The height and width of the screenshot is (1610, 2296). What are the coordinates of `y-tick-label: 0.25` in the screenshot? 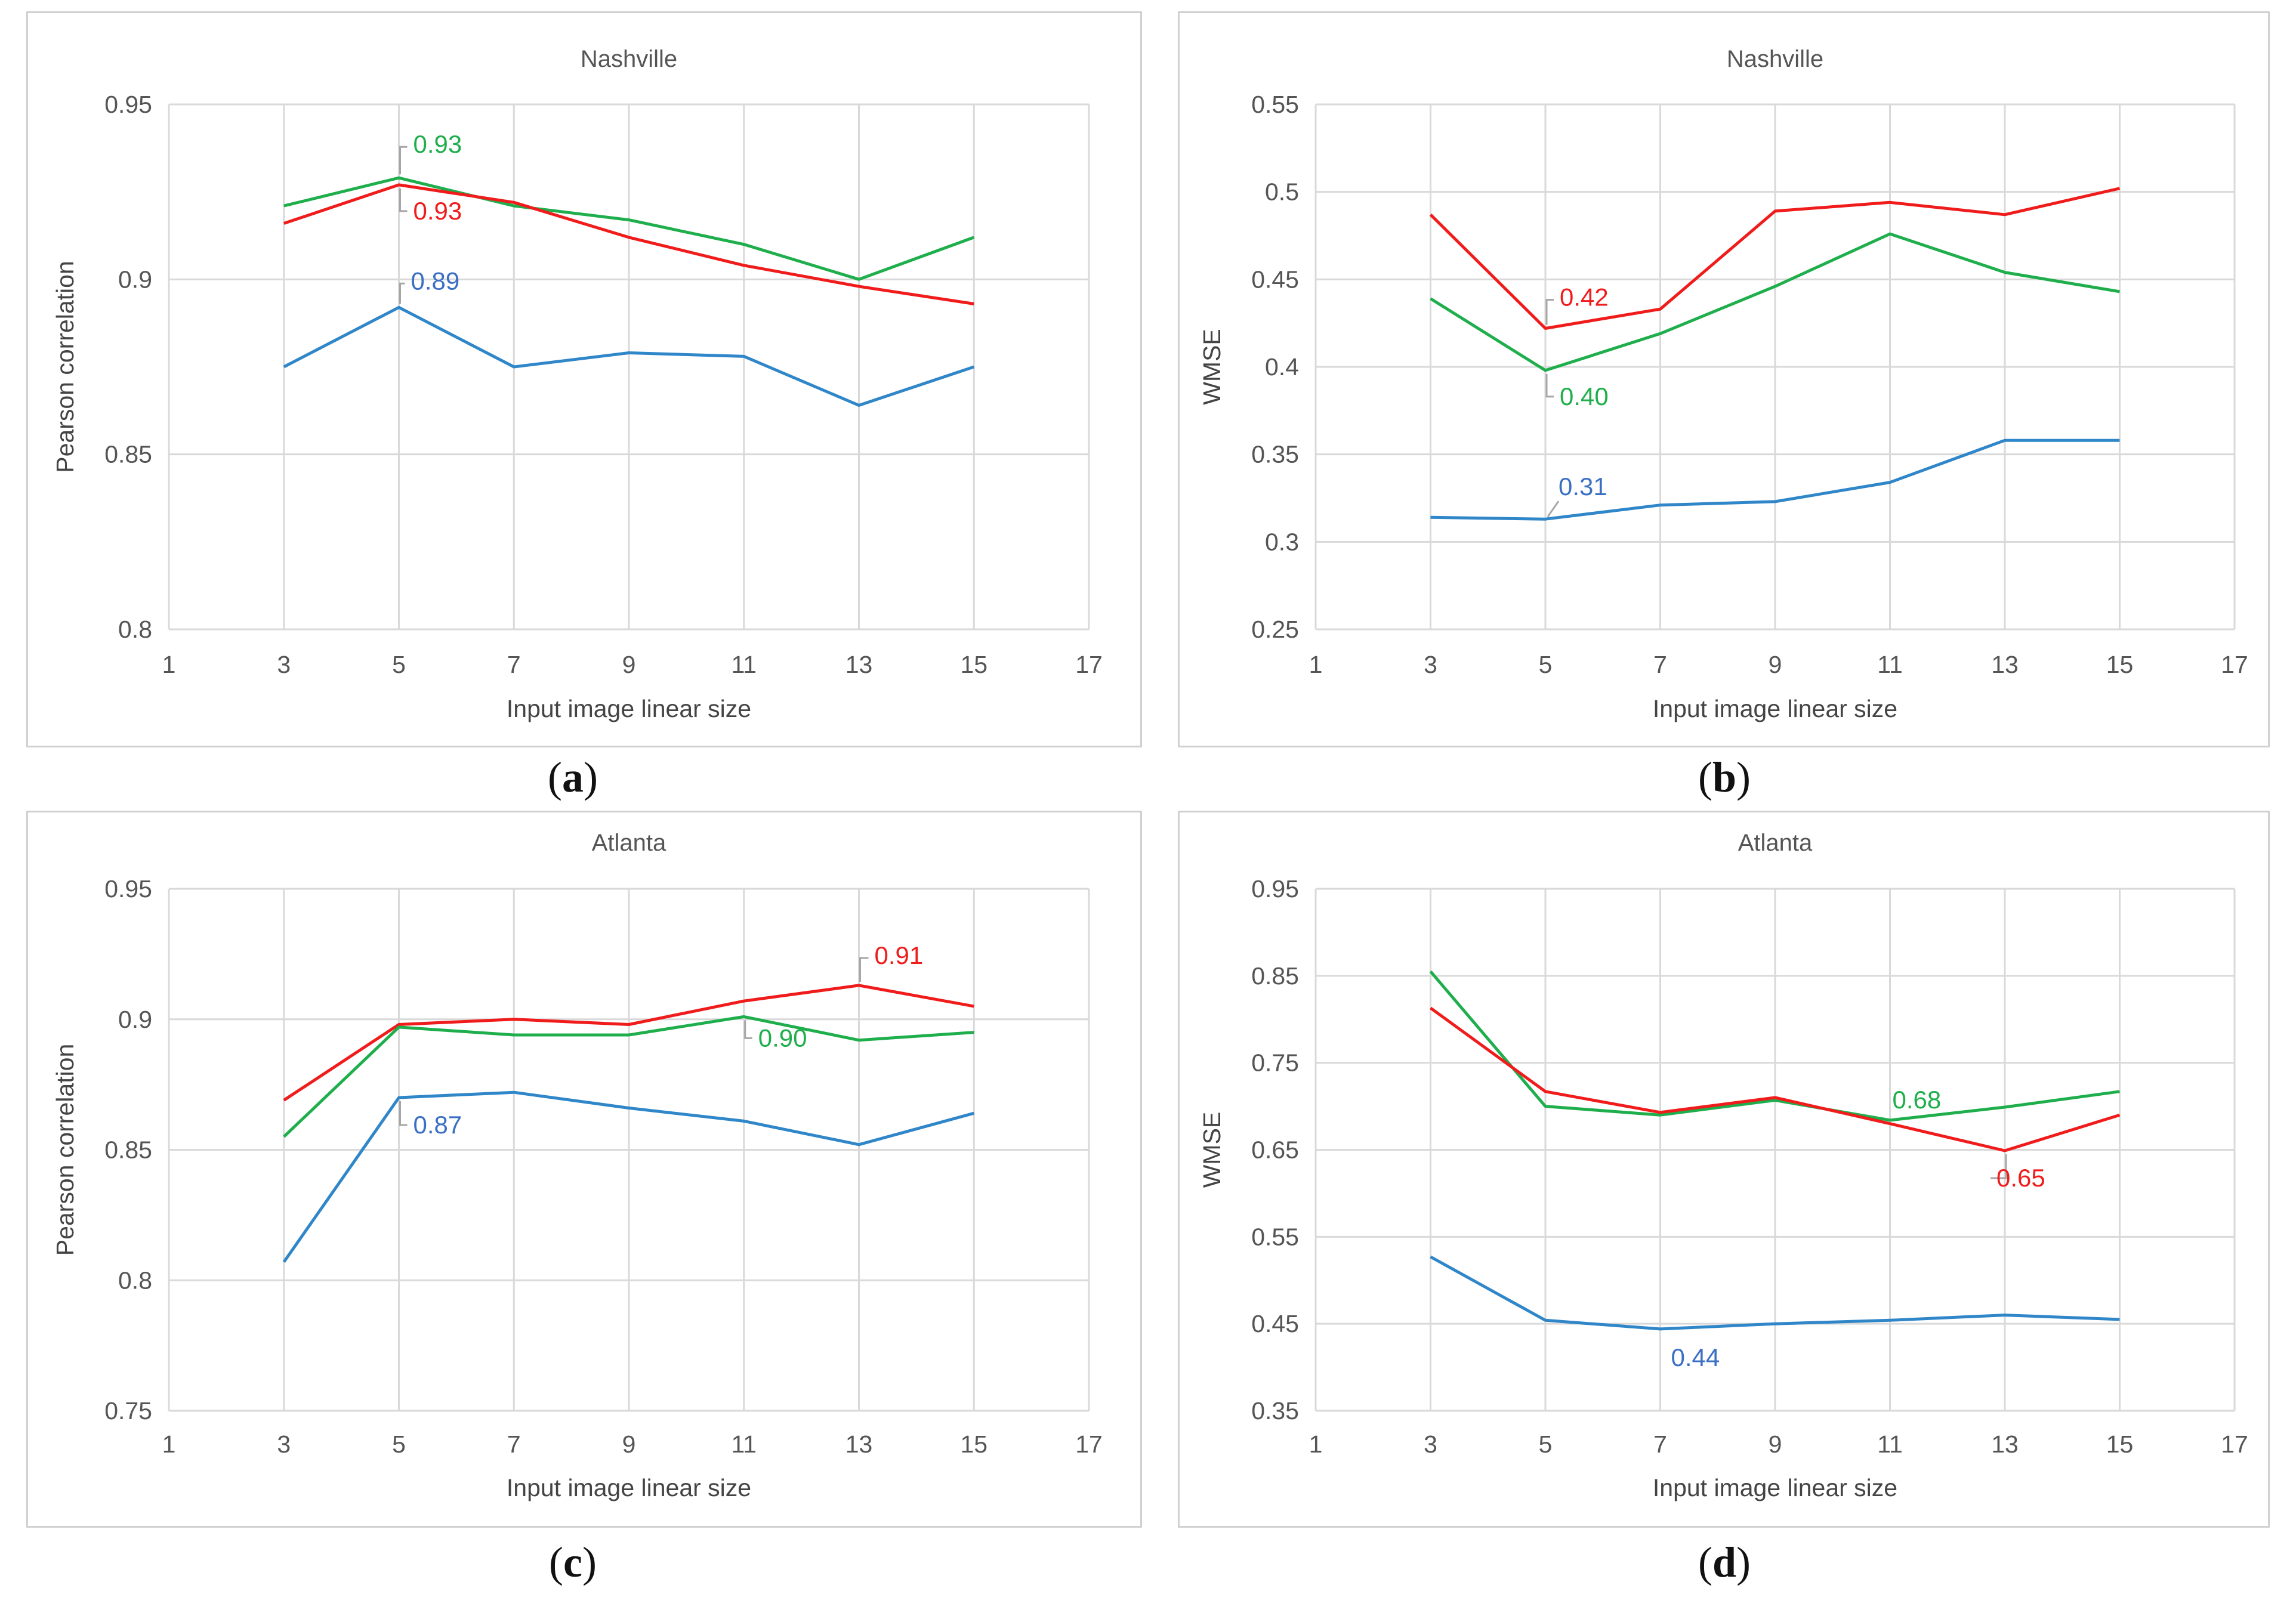 It's located at (1275, 629).